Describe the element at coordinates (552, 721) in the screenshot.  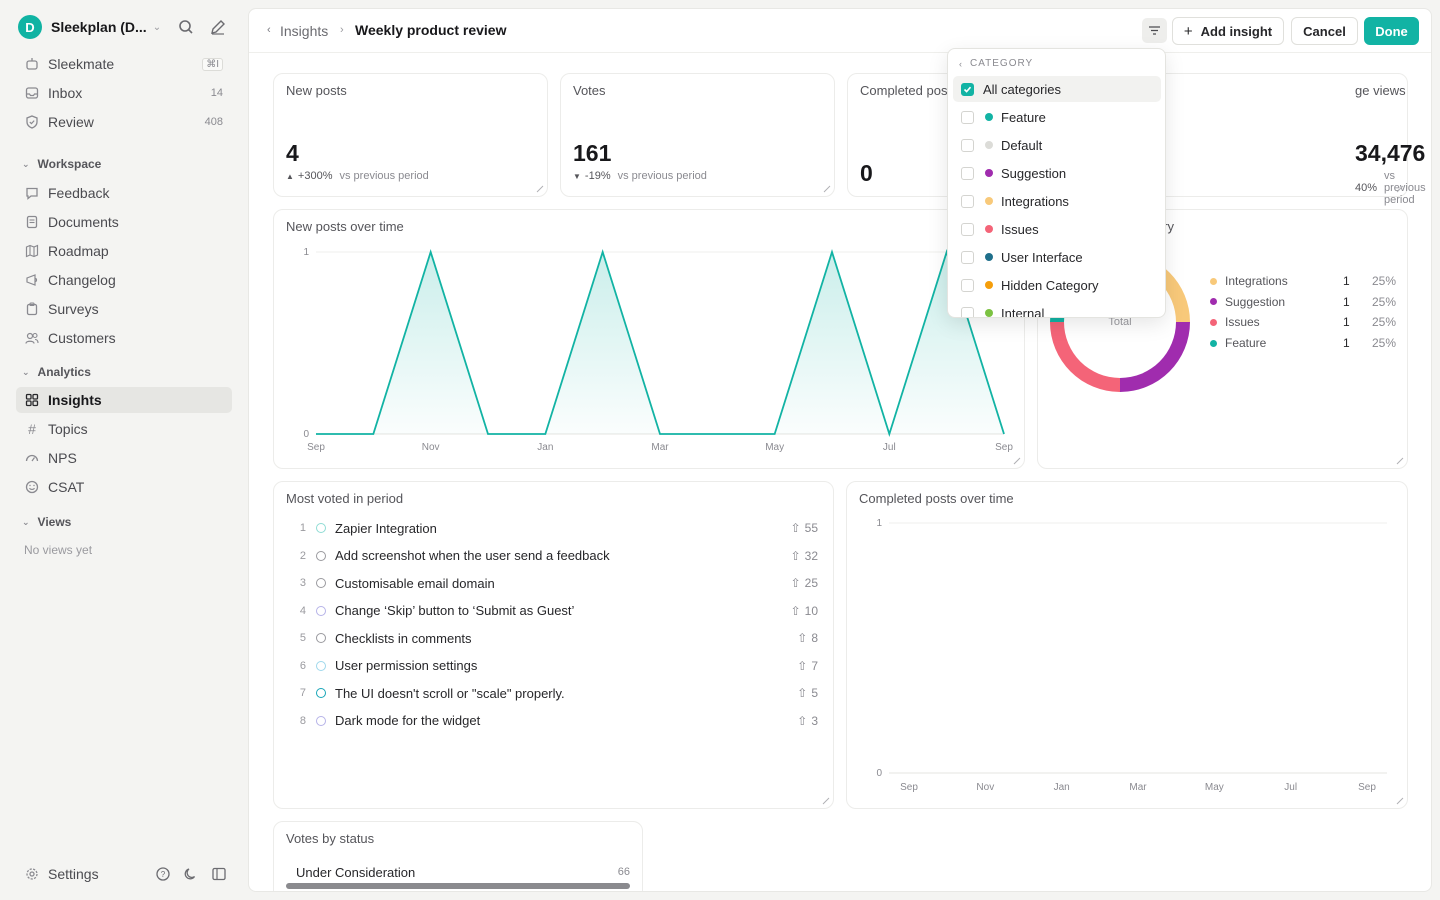
I see `list-item: 8 Dark mode for the widget ⇧ 3` at that location.